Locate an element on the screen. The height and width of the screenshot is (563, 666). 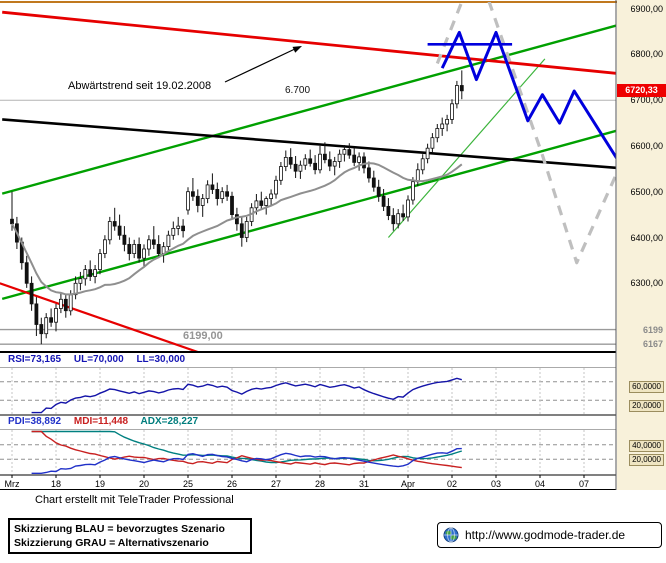
x-tick-label: Mrz is located at coordinates (12, 484).